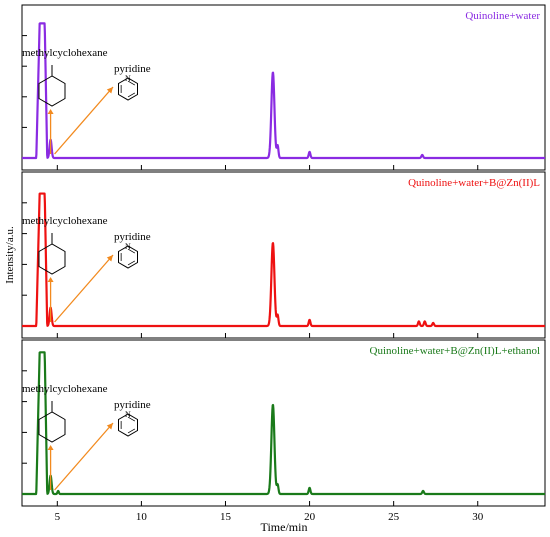 Image resolution: width=550 pixels, height=537 pixels. Describe the element at coordinates (478, 517) in the screenshot. I see `x-tick-label: 30` at that location.